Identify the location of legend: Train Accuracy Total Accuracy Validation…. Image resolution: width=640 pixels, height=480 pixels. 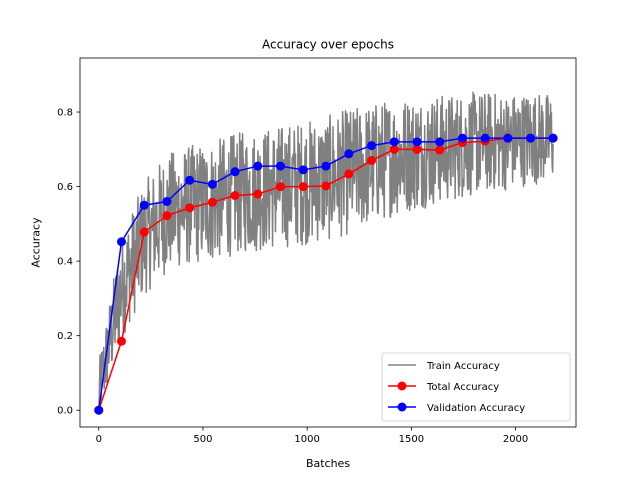
(476, 387).